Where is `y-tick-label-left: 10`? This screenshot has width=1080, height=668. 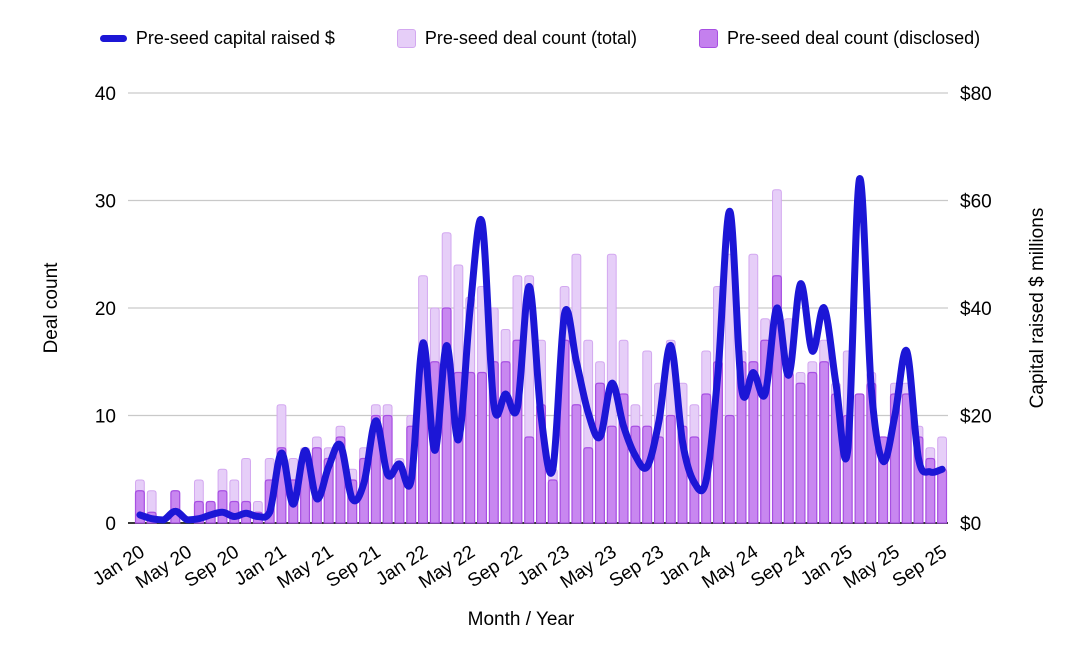
y-tick-label-left: 10 is located at coordinates (105, 417).